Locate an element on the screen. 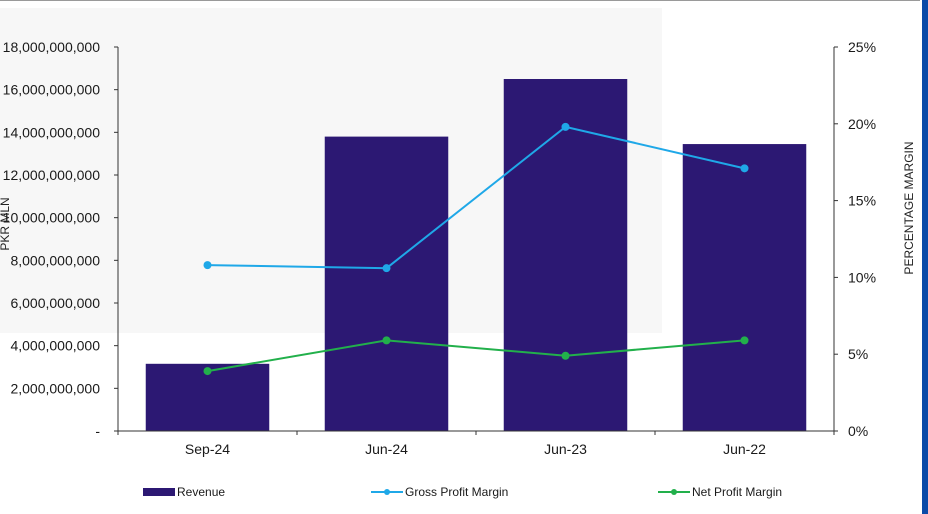  right-tick-label: 5% is located at coordinates (858, 354).